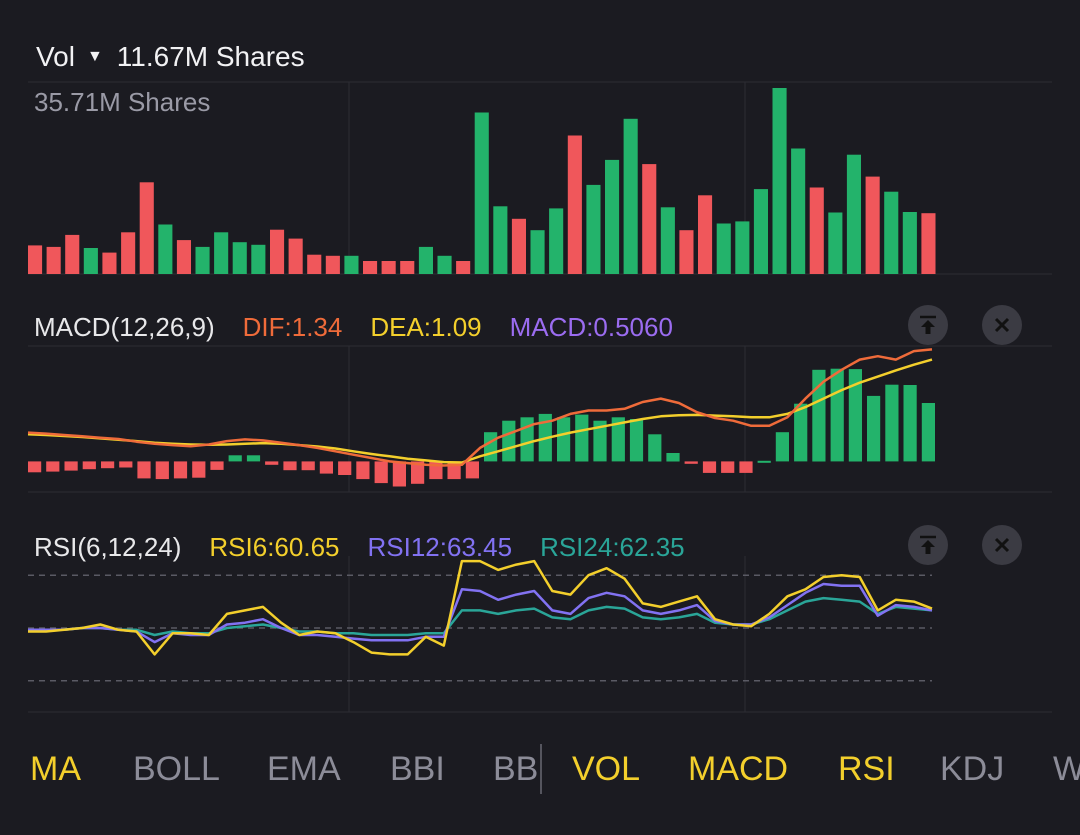 This screenshot has width=1080, height=835. I want to click on rsi-pin-to-top-button, so click(928, 545).